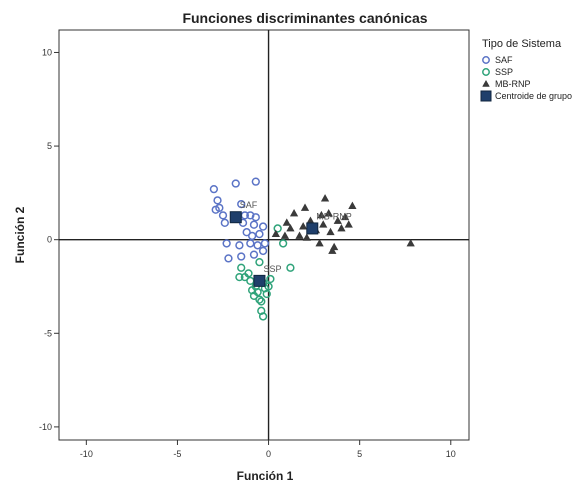 Image resolution: width=587 pixels, height=486 pixels. Describe the element at coordinates (272, 269) in the screenshot. I see `centroid-label-ssp: SSP` at that location.